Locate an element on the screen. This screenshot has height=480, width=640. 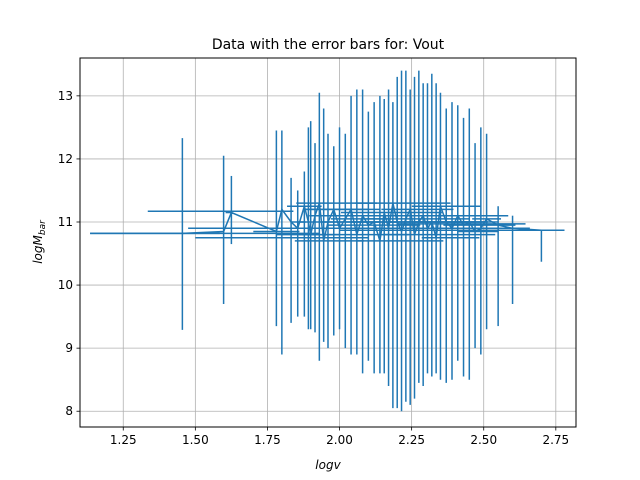
y-axis-label-main: logM is located at coordinates (38, 249).